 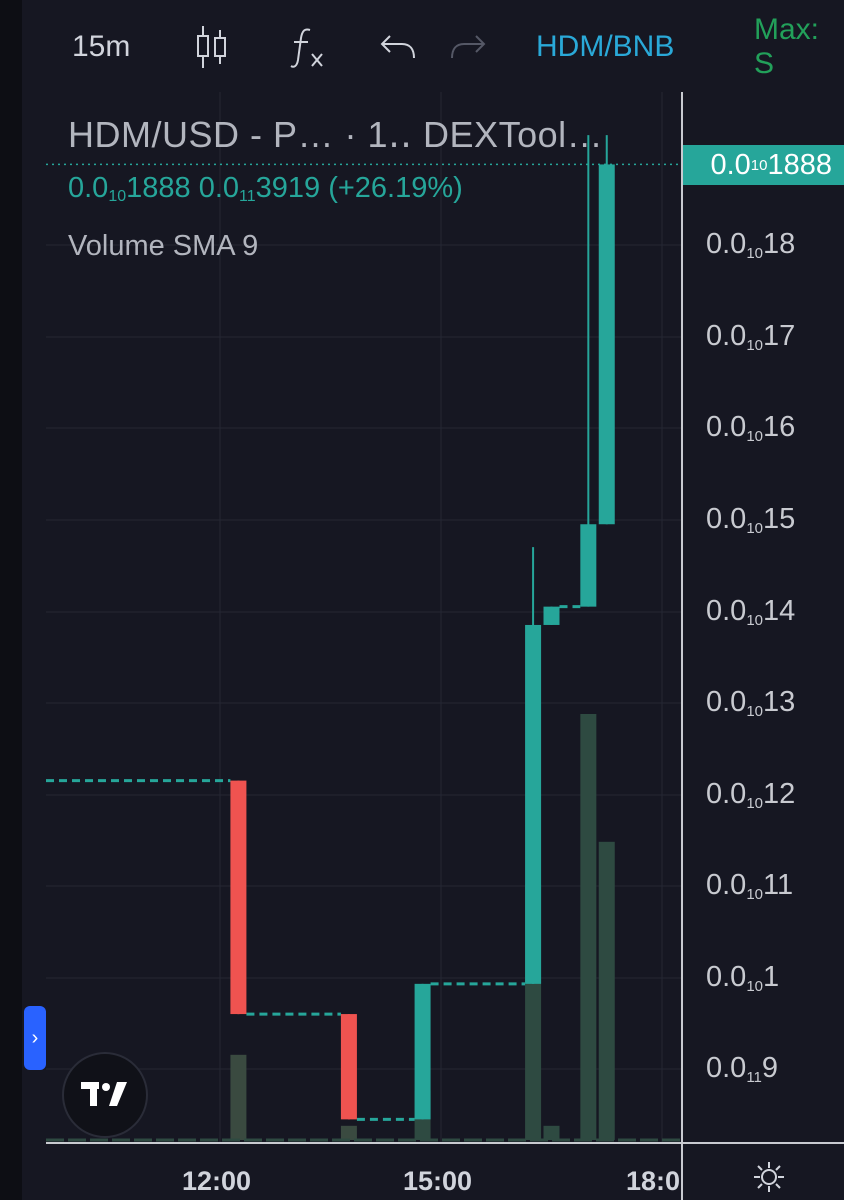 What do you see at coordinates (163, 246) in the screenshot?
I see `volume-indicator-label: Volume SMA 9` at bounding box center [163, 246].